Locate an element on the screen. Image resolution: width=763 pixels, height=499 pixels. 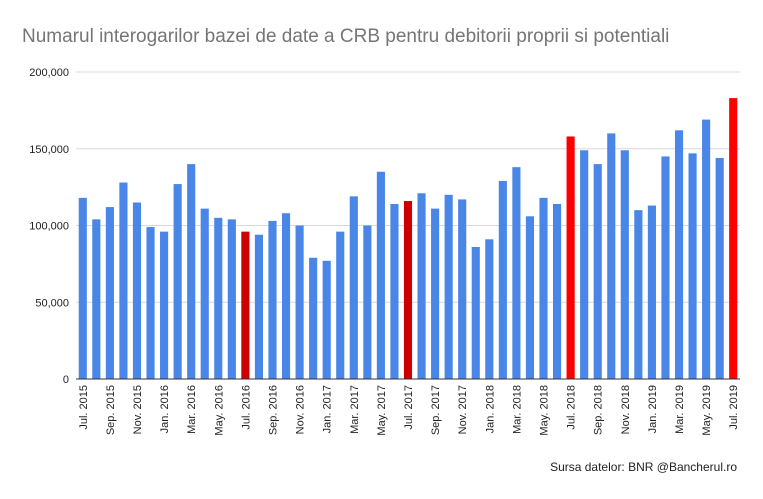
y-tick-label: 100,000 is located at coordinates (49, 227).